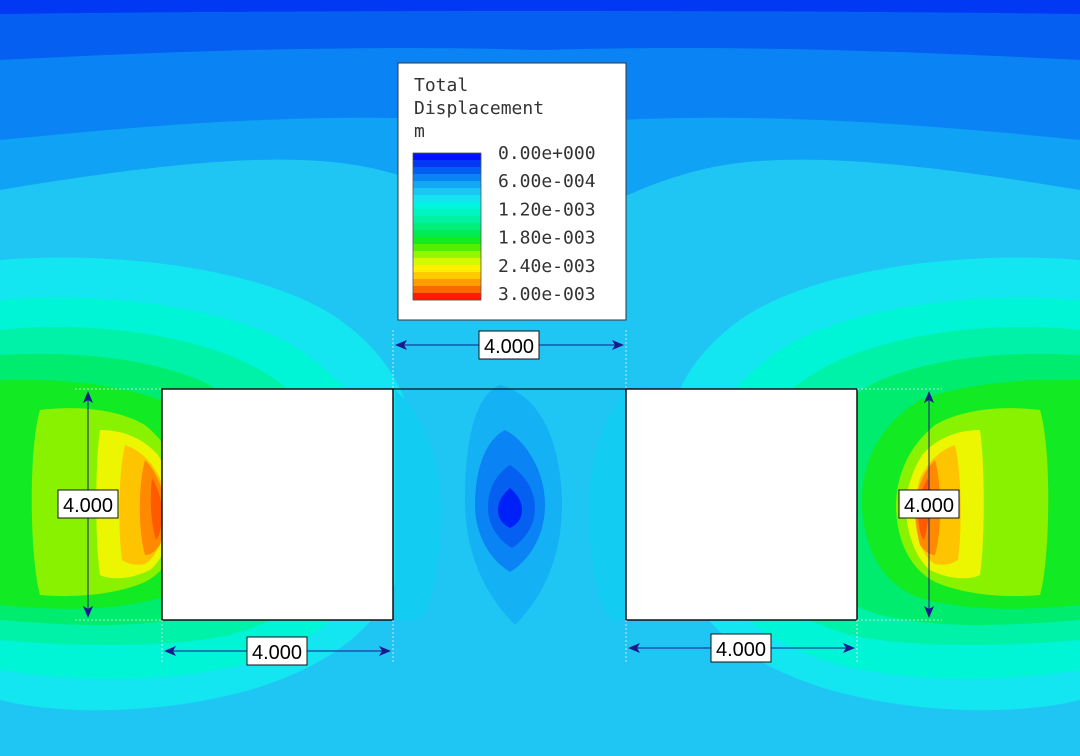 This screenshot has height=756, width=1080. What do you see at coordinates (547, 181) in the screenshot?
I see `legend-tick-label: 6.00e-004` at bounding box center [547, 181].